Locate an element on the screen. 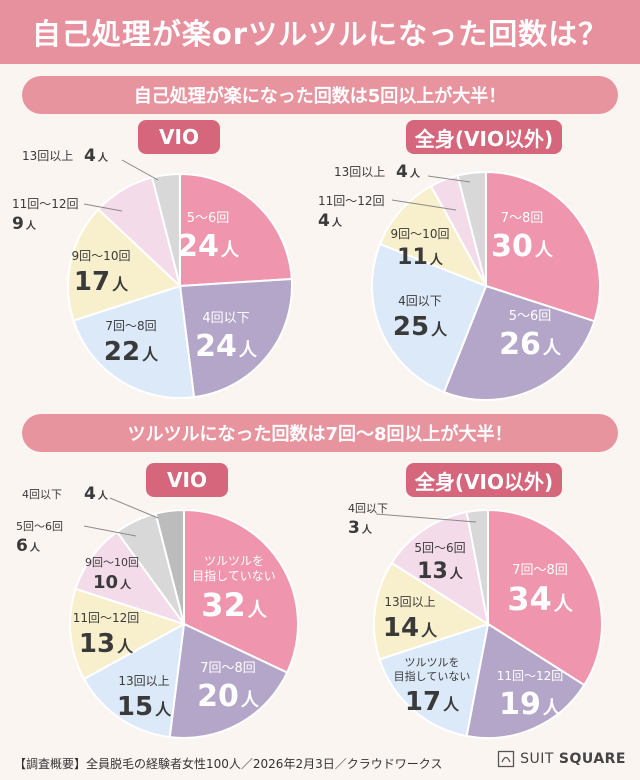  chart-label-vio-1: VIO is located at coordinates (179, 137).